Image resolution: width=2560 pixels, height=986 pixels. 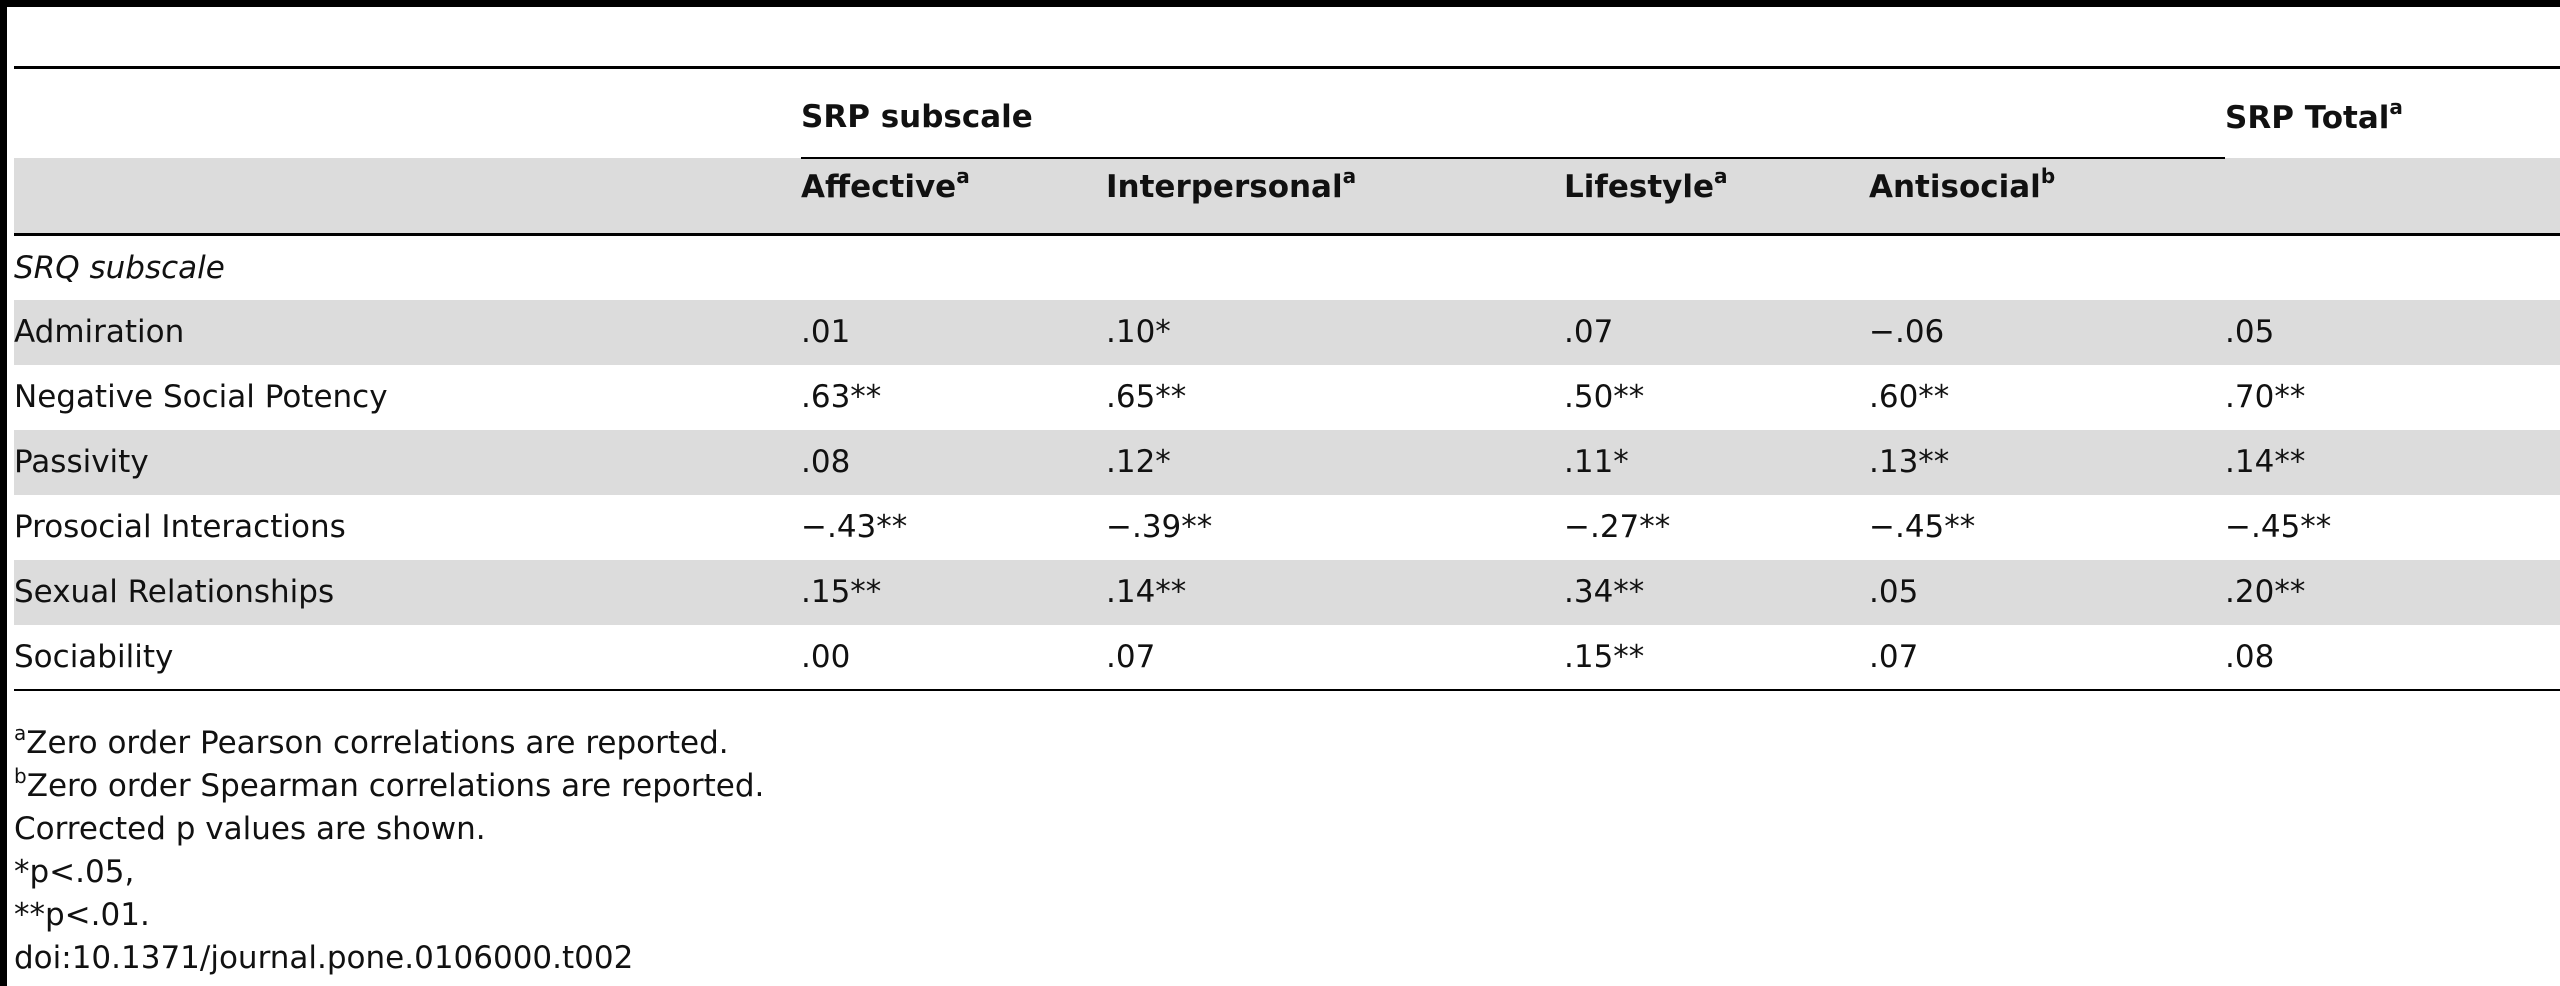 I want to click on table-cell: .10*, so click(x=1138, y=332).